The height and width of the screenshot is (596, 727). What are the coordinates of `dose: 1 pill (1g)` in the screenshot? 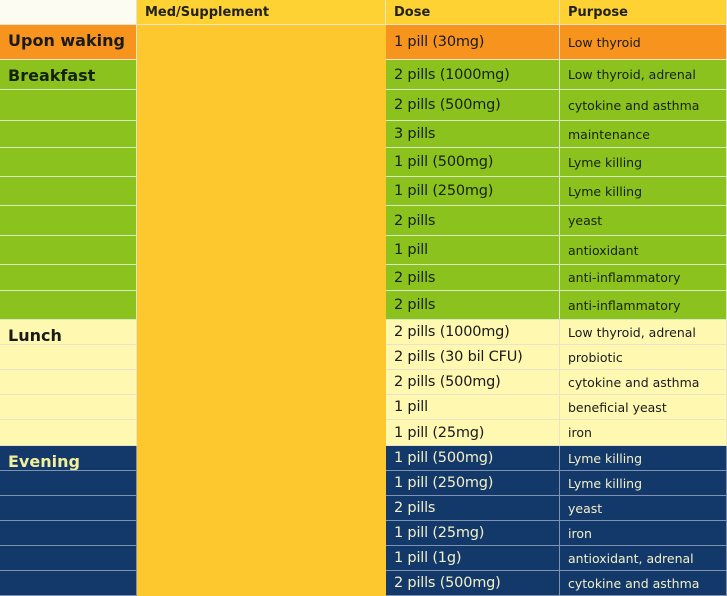 It's located at (473, 558).